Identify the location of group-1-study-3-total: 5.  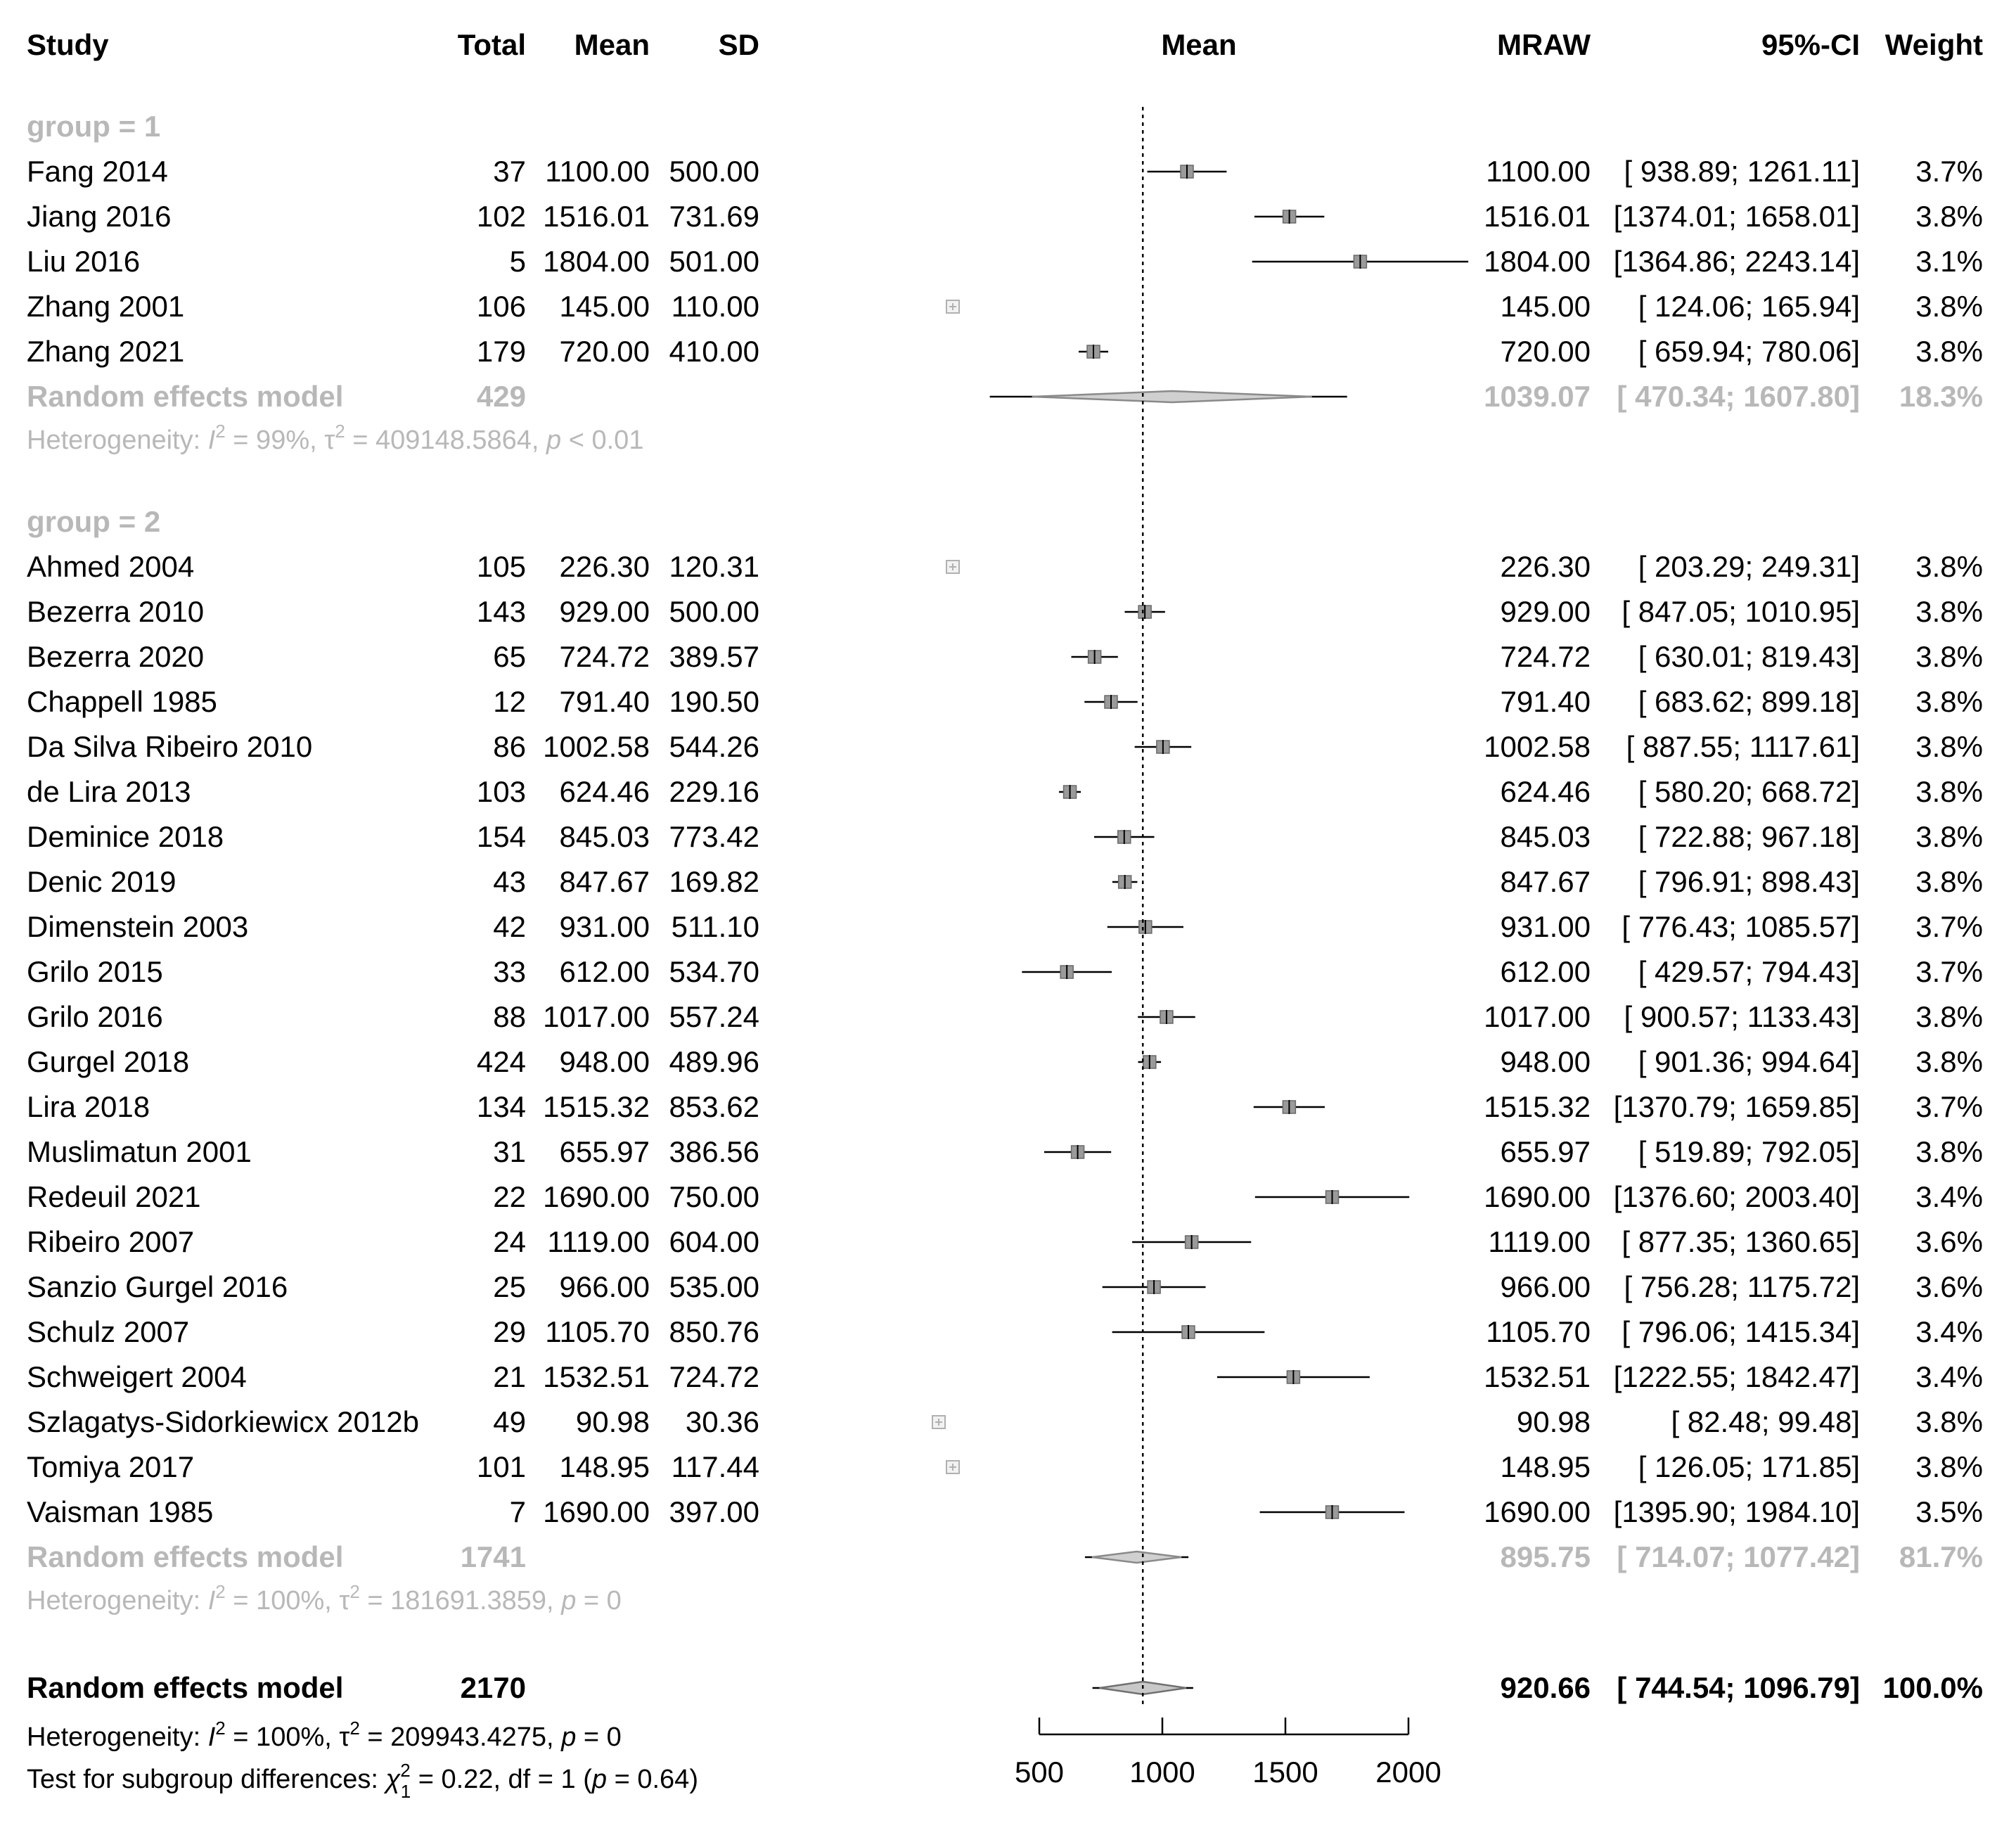
(518, 261).